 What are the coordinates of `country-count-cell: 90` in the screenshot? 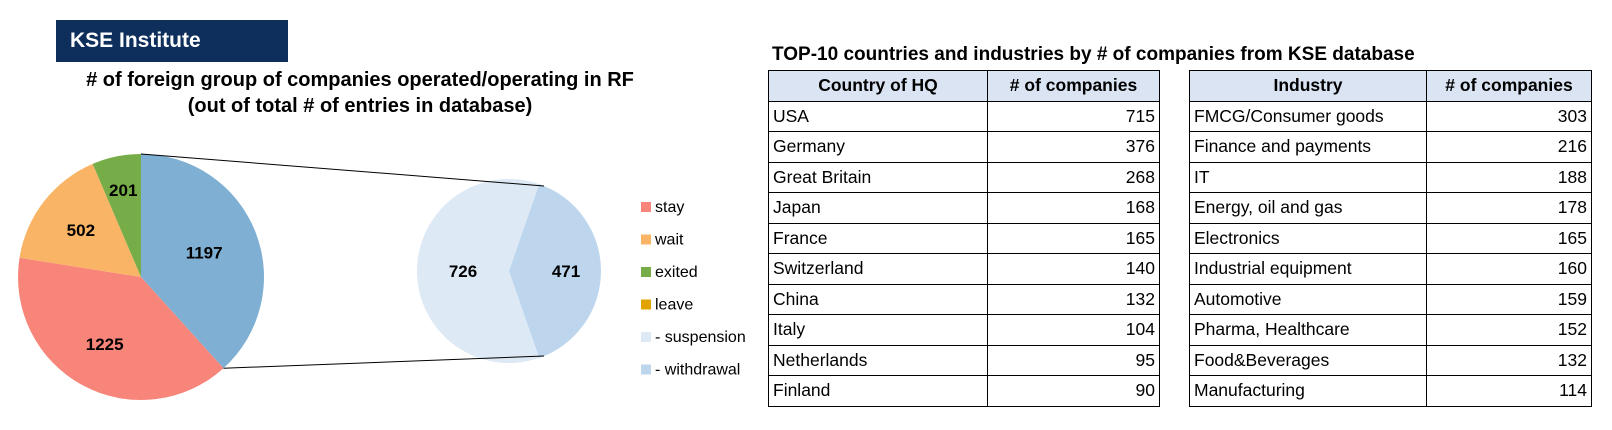 It's located at (1073, 391).